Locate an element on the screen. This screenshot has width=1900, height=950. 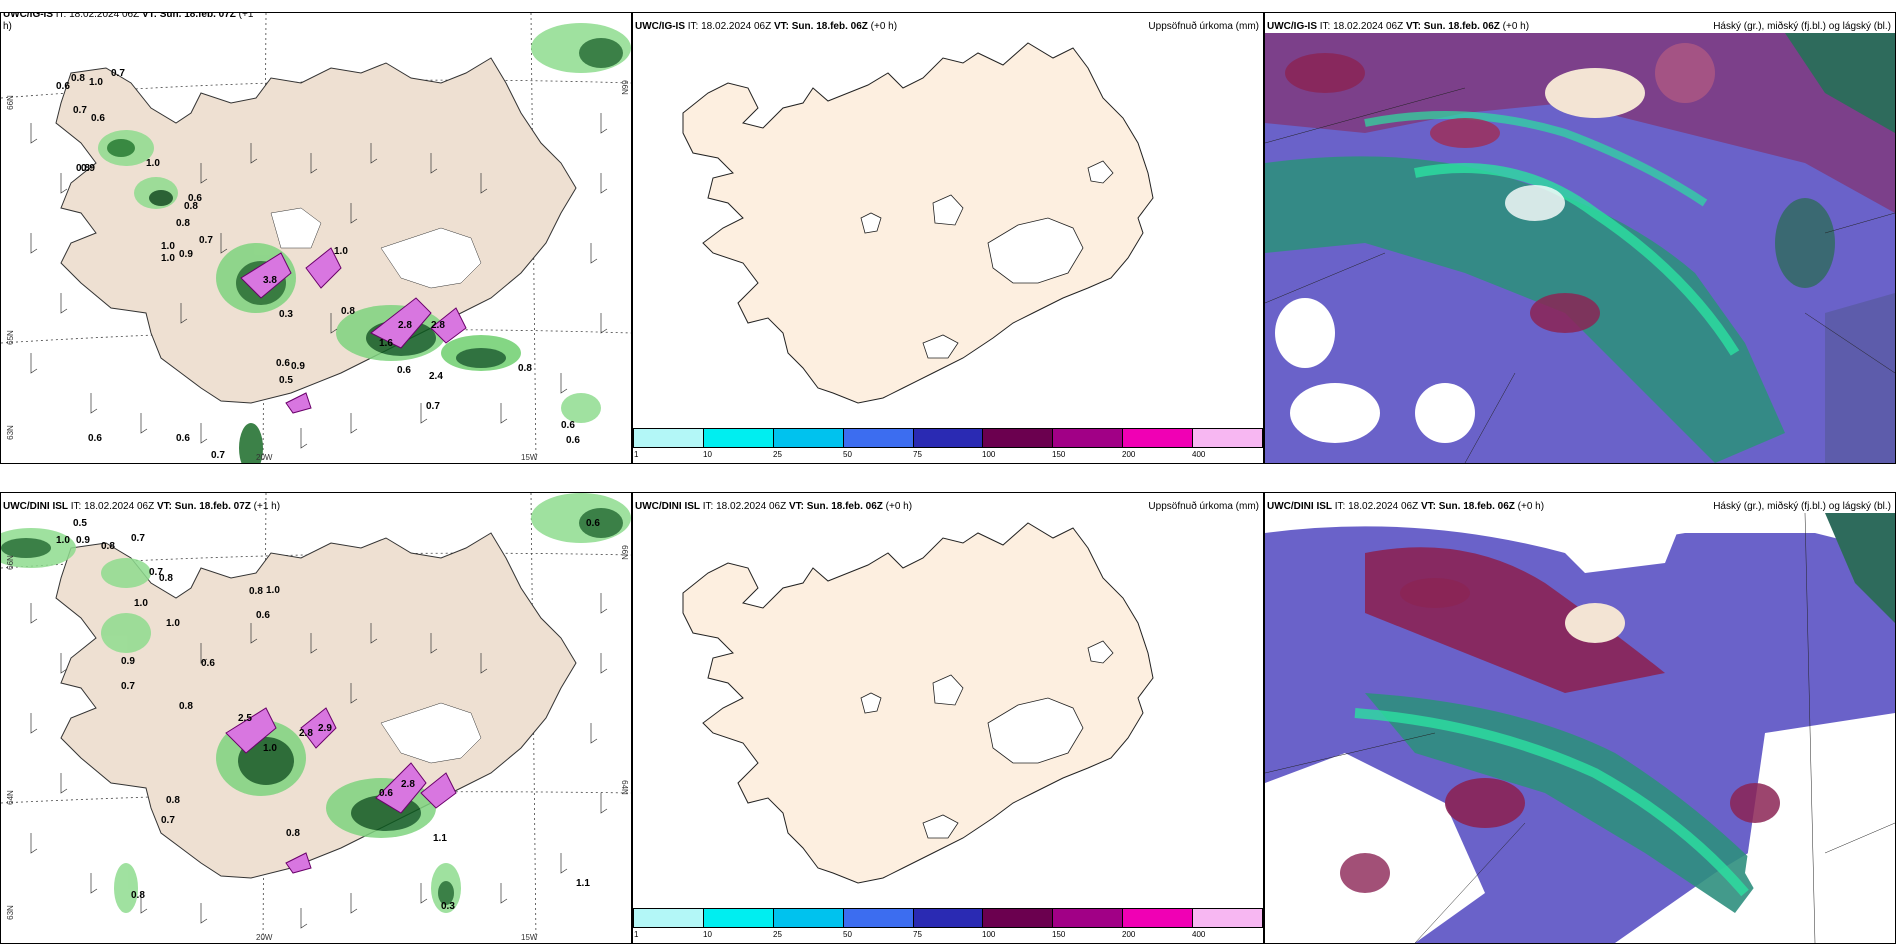
colorbar-tick: 400 is located at coordinates (1199, 454).